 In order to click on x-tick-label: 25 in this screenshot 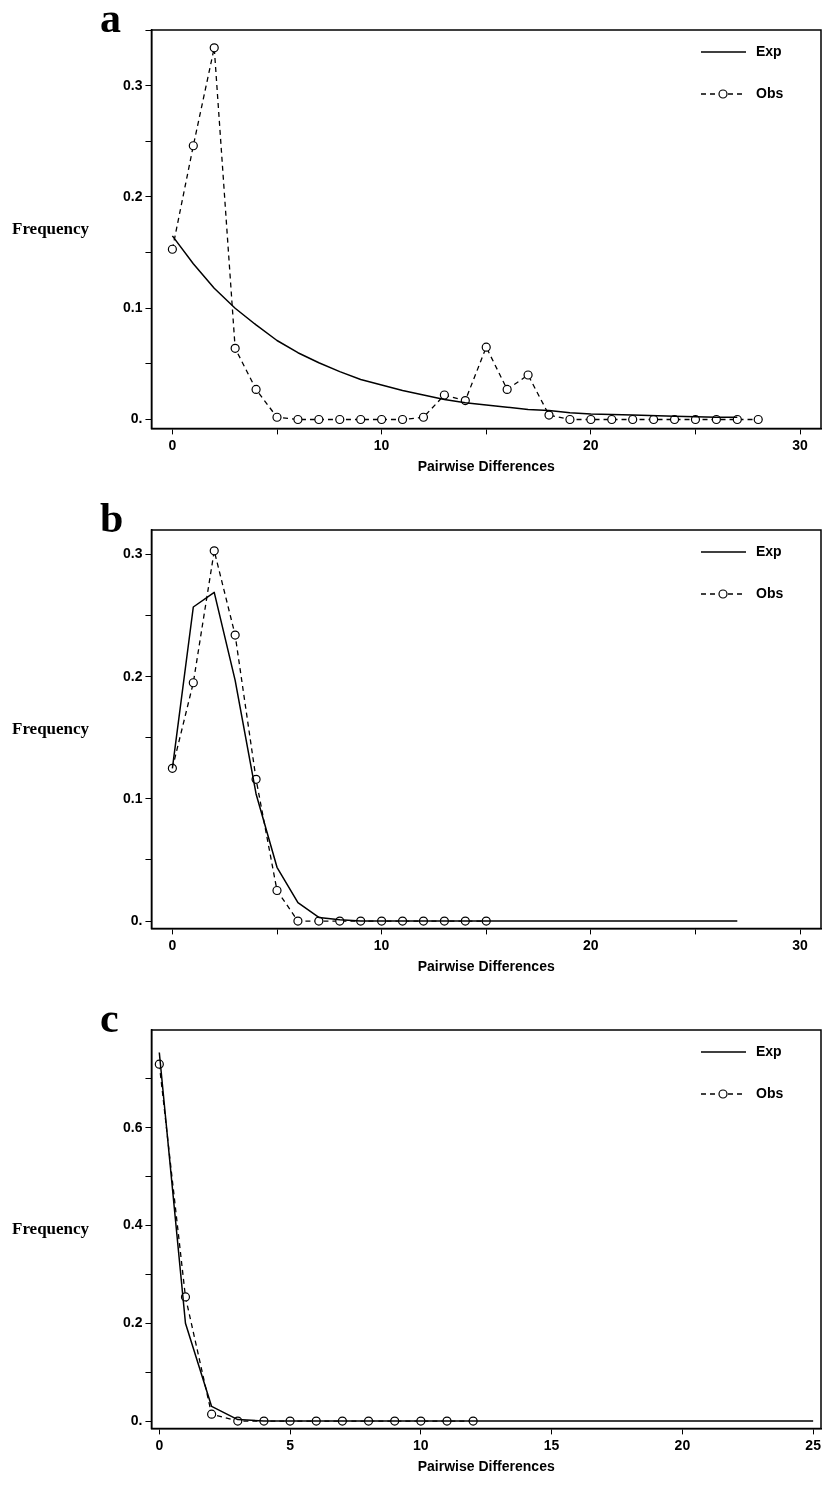, I will do `click(813, 1444)`.